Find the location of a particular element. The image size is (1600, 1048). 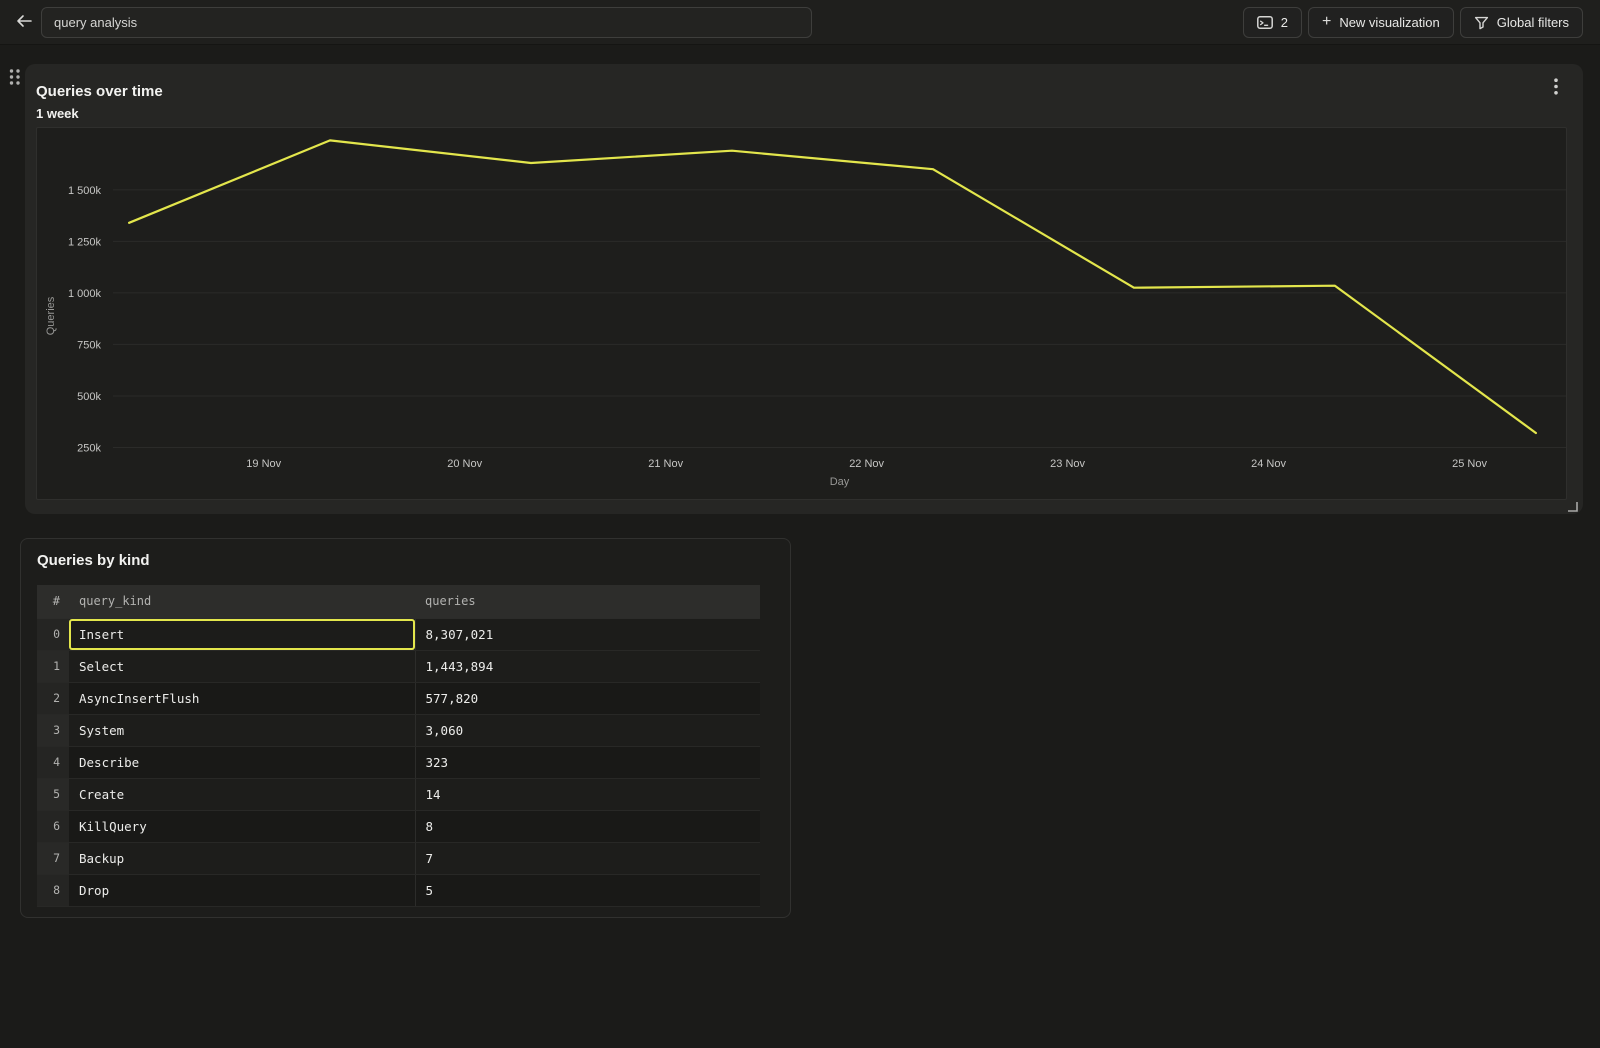

back-arrow-icon is located at coordinates (24, 22).